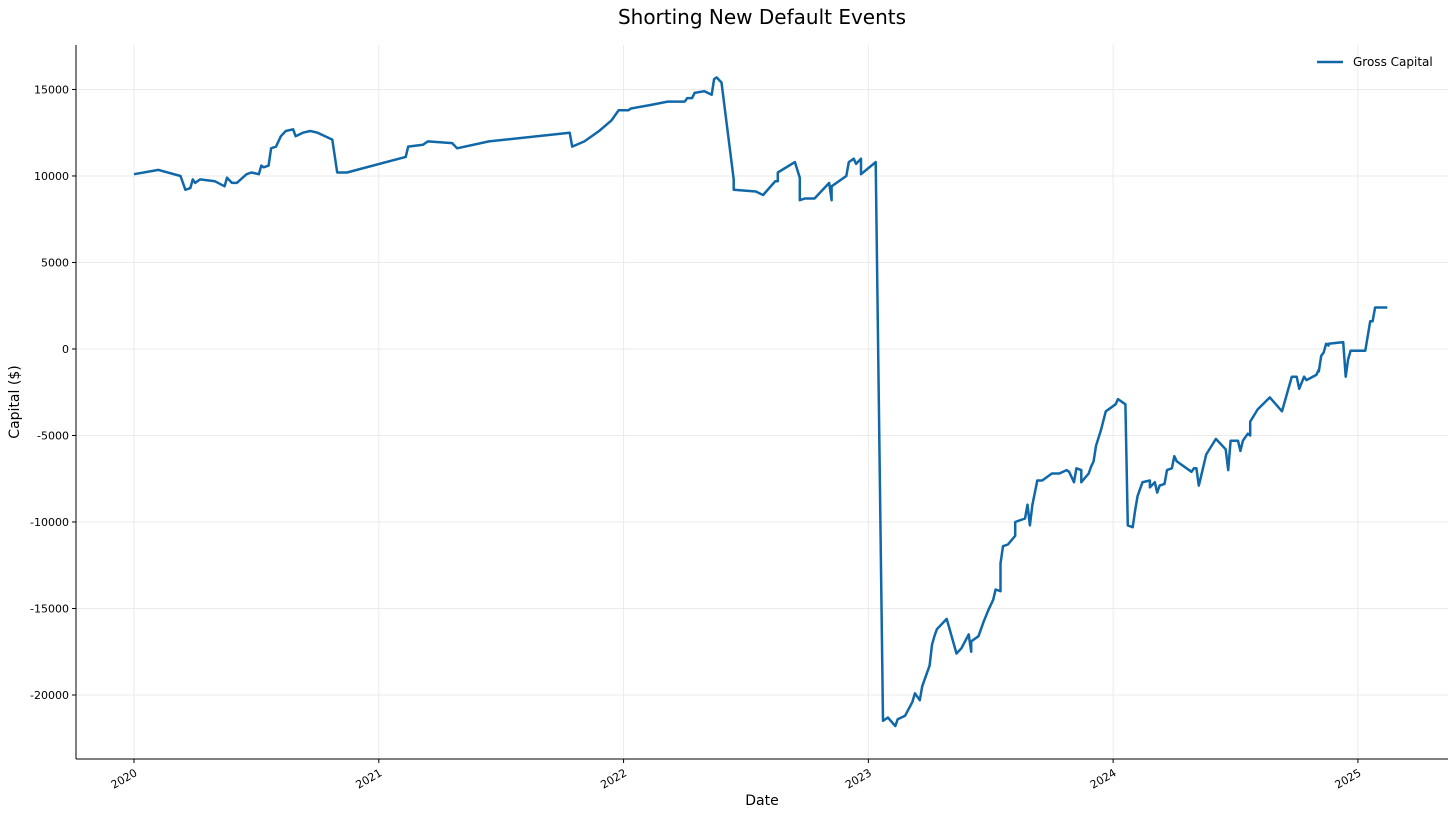 The height and width of the screenshot is (816, 1456). I want to click on y-tick-label: -5000, so click(53, 435).